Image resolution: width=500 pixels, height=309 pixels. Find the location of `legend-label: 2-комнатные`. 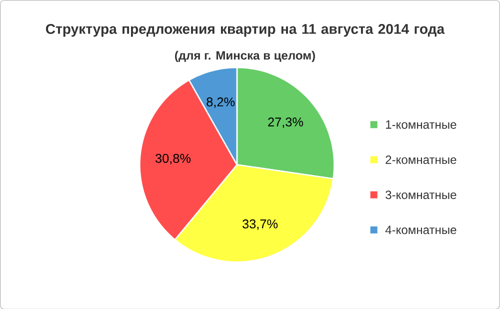

legend-label: 2-комнатные is located at coordinates (421, 159).